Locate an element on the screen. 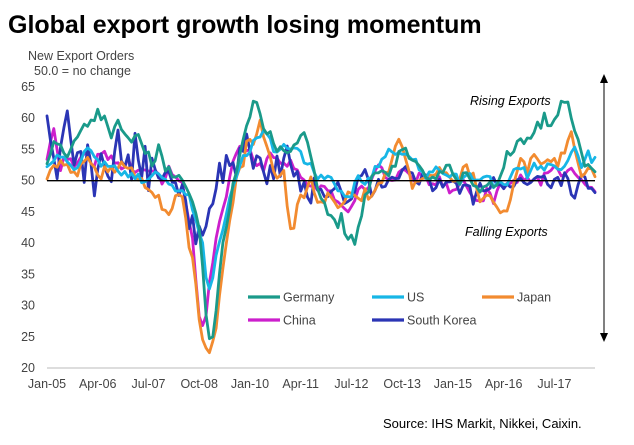 The height and width of the screenshot is (445, 634). y-axis-label-line1: New Export Orders is located at coordinates (81, 56).